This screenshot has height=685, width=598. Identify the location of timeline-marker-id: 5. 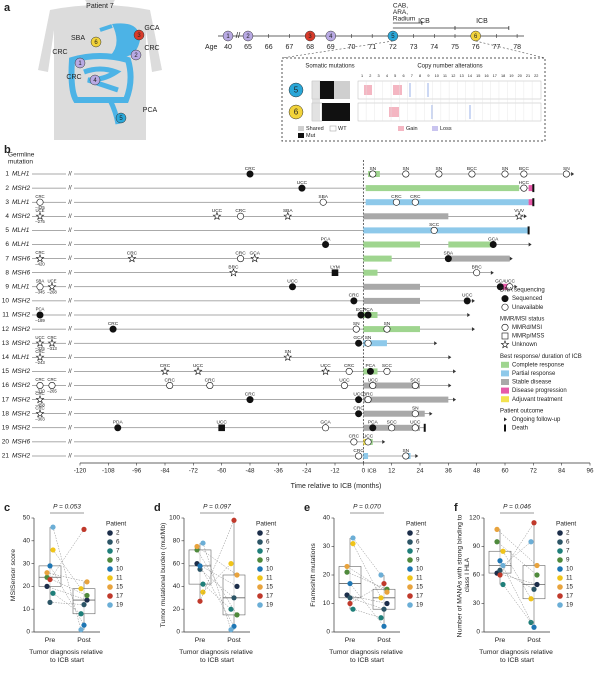
(393, 37).